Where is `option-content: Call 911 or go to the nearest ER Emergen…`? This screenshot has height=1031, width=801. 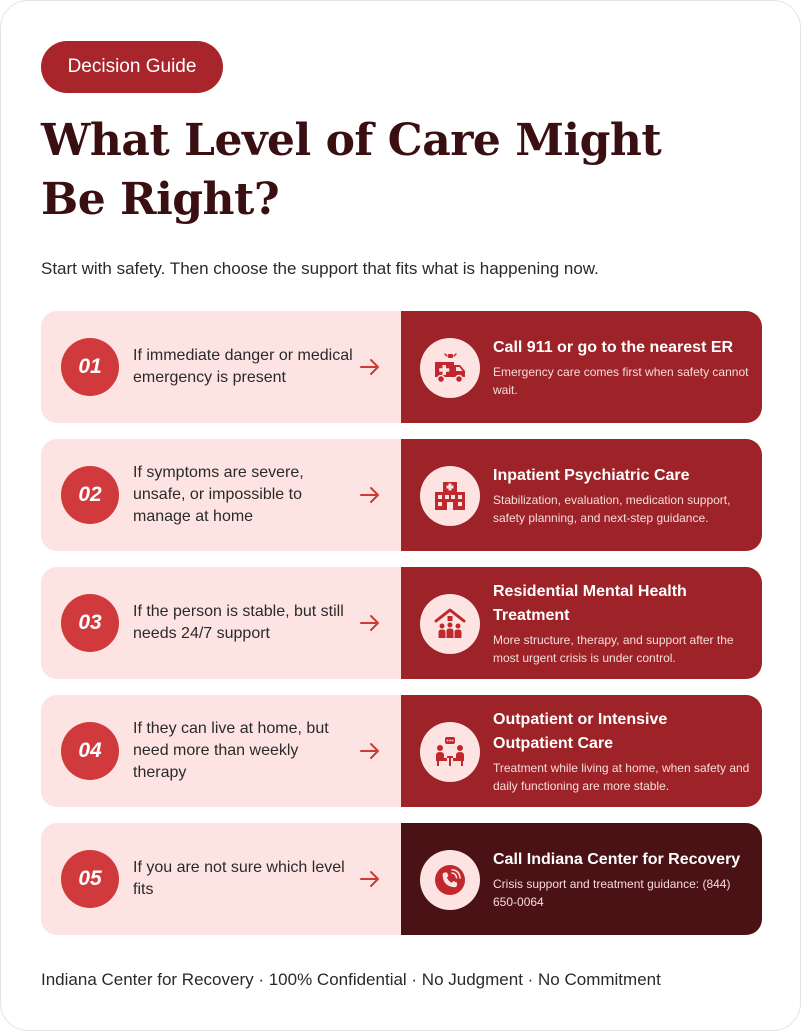
option-content: Call 911 or go to the nearest ER Emergen… is located at coordinates (622, 367).